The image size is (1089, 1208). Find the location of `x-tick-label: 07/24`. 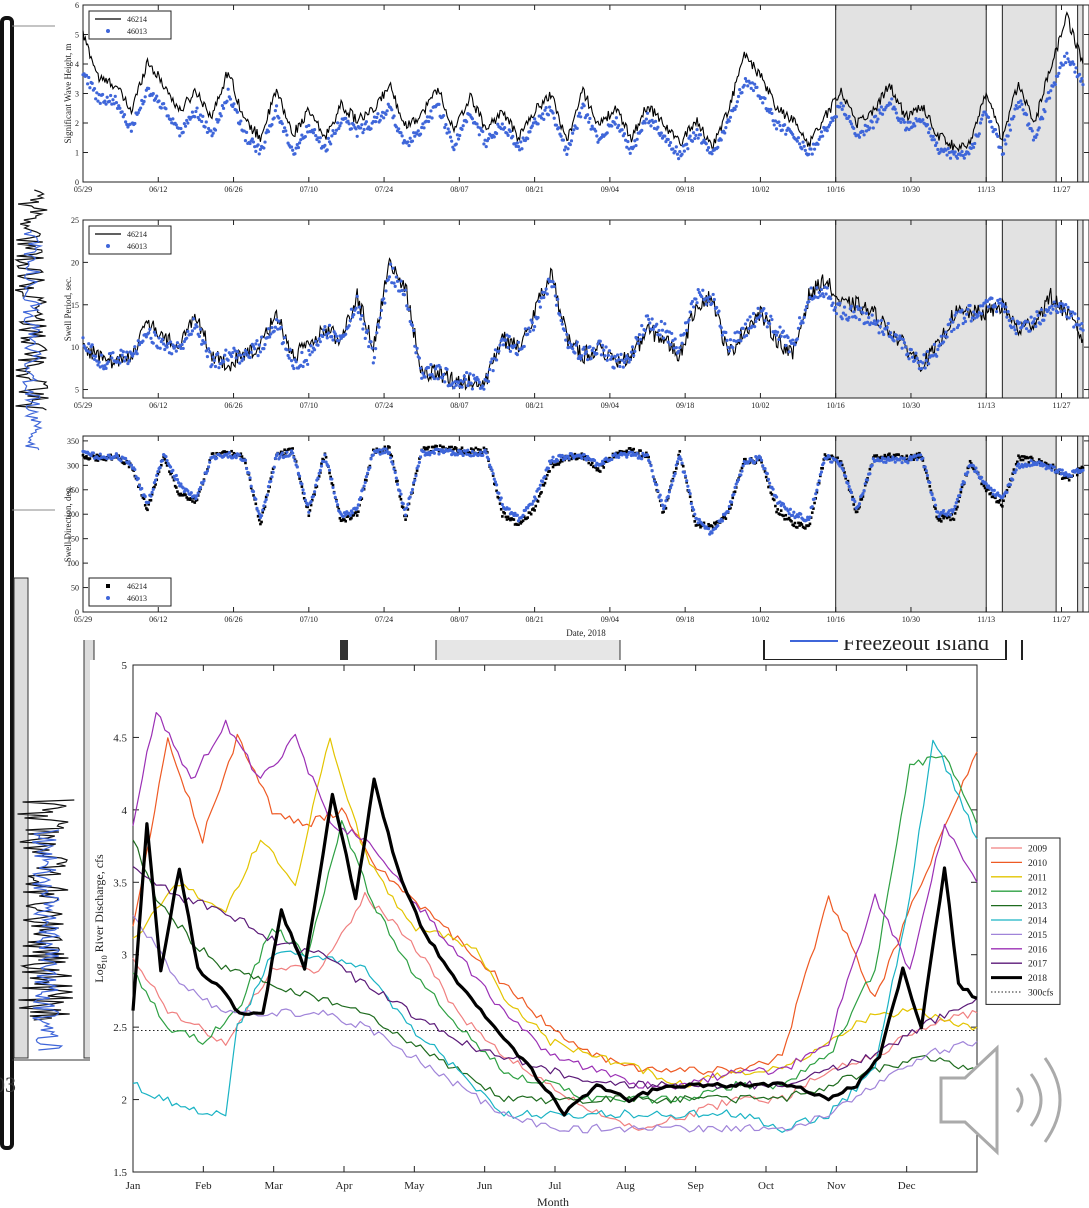

x-tick-label: 07/24 is located at coordinates (384, 189).